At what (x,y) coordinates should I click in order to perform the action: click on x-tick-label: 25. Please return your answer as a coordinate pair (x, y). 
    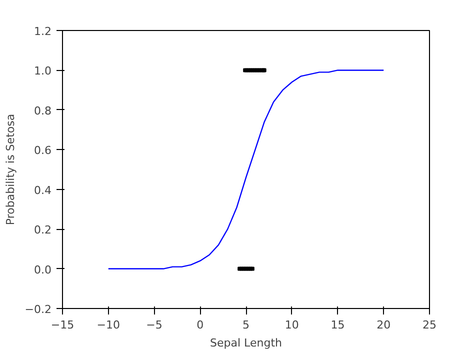
    Looking at the image, I should click on (429, 325).